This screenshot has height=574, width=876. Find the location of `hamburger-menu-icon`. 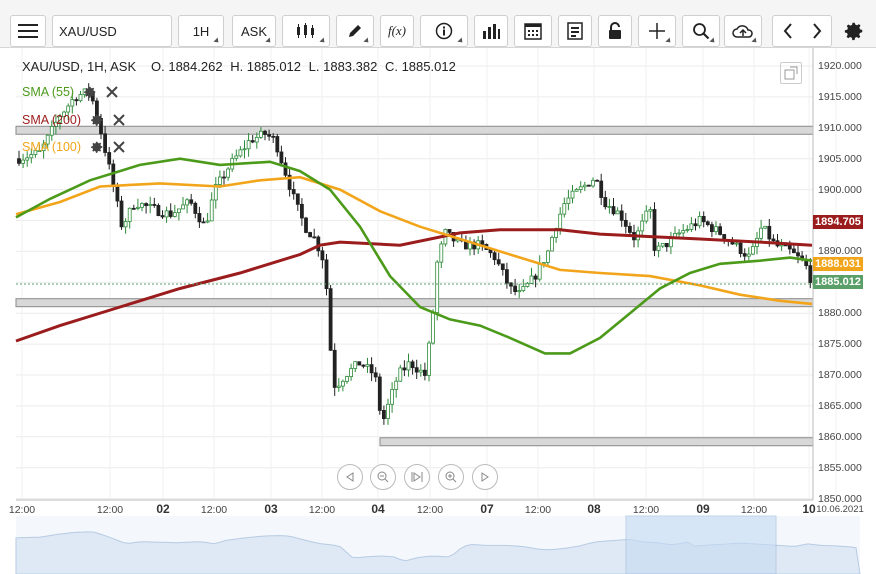

hamburger-menu-icon is located at coordinates (28, 31).